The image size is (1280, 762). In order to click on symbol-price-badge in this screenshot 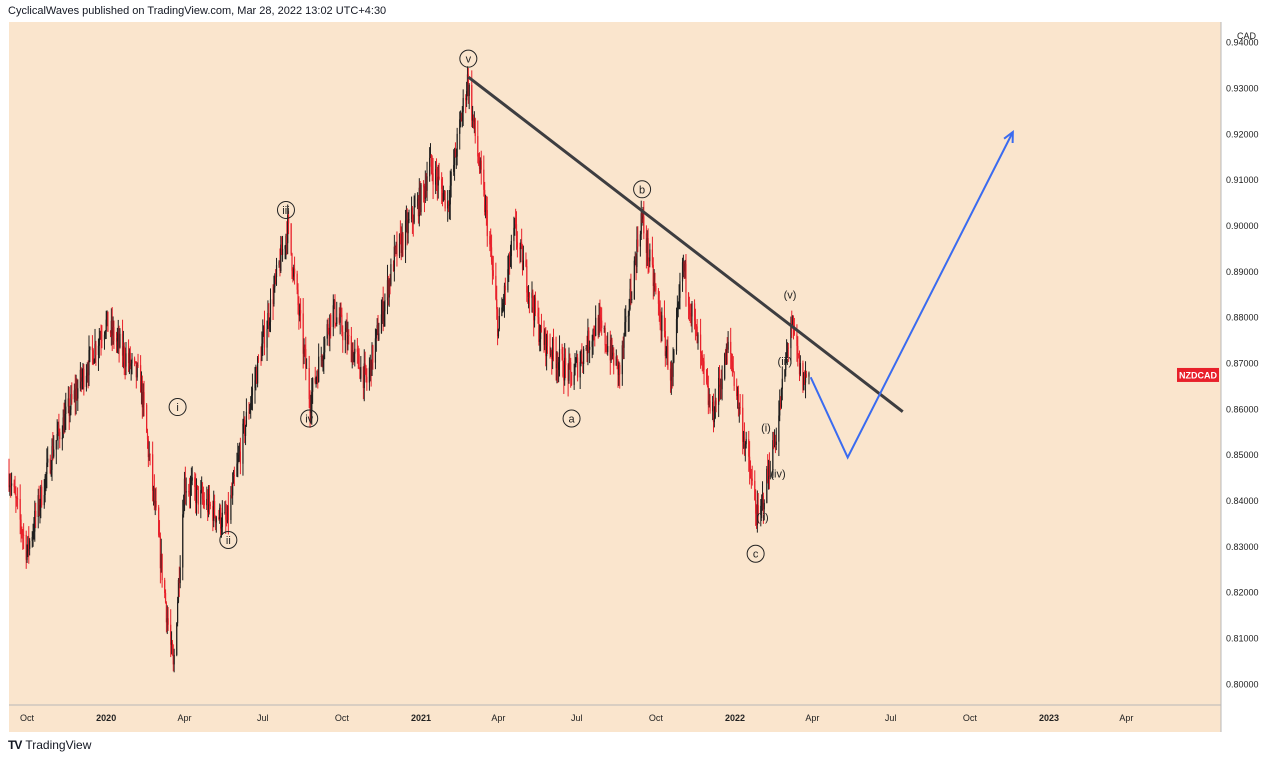, I will do `click(1198, 374)`.